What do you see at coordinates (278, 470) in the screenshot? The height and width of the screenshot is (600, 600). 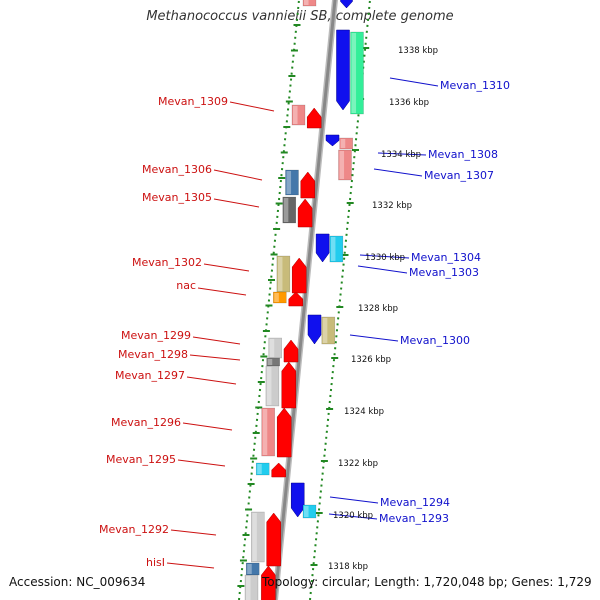 I see `gene-mevan-1295-arrow` at bounding box center [278, 470].